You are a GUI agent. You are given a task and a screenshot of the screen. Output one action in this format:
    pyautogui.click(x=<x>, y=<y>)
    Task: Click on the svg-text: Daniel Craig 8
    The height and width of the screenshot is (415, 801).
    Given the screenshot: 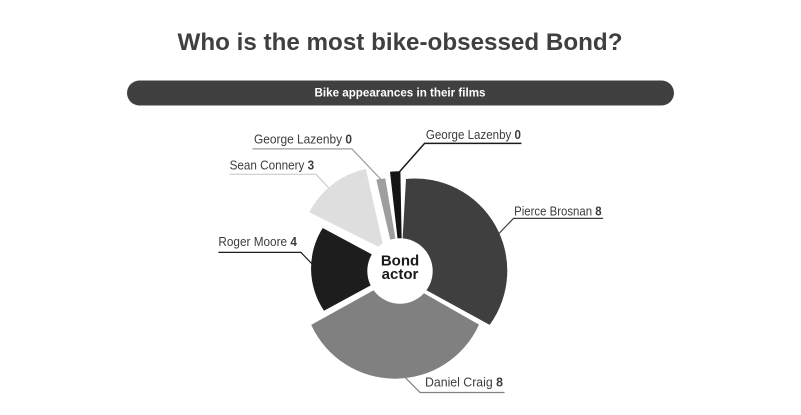 What is the action you would take?
    pyautogui.click(x=464, y=382)
    